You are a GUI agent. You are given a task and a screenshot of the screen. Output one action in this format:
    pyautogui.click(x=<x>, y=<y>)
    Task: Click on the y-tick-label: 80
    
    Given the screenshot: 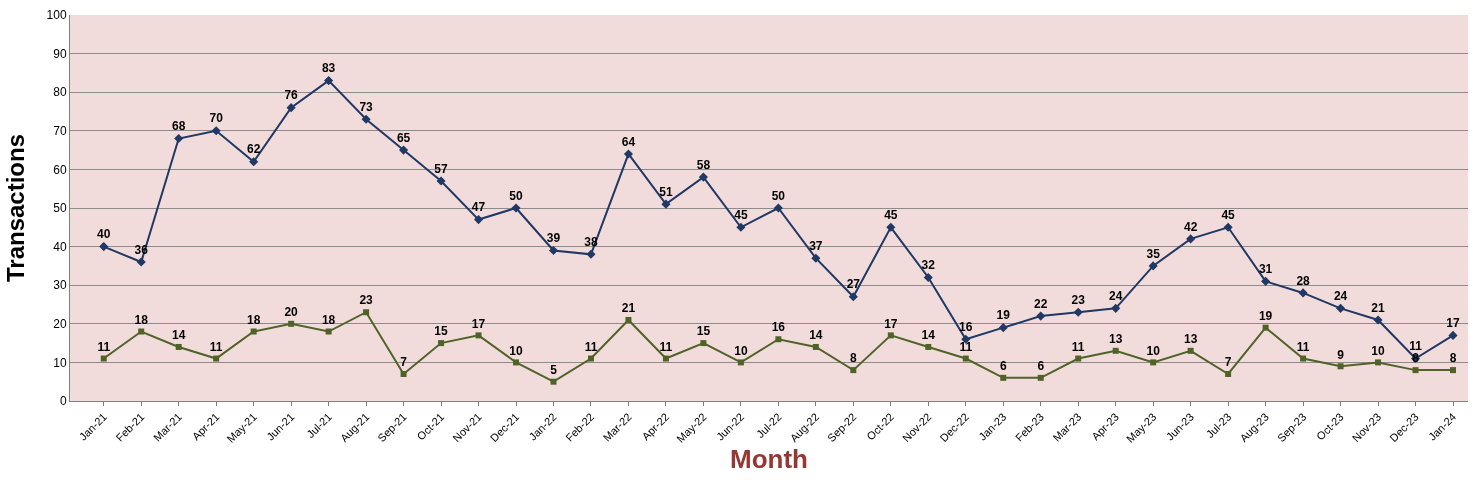 What is the action you would take?
    pyautogui.click(x=60, y=92)
    